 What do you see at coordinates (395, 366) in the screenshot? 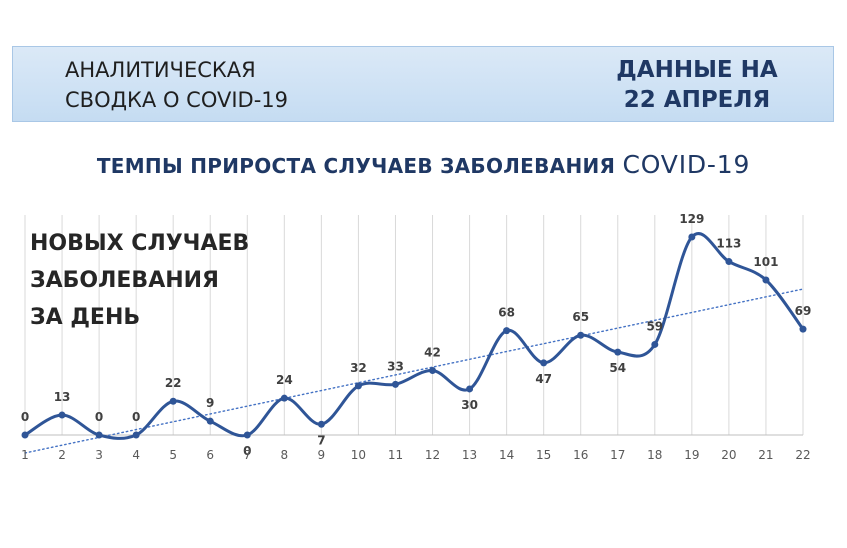
I see `data-label: 33` at bounding box center [395, 366].